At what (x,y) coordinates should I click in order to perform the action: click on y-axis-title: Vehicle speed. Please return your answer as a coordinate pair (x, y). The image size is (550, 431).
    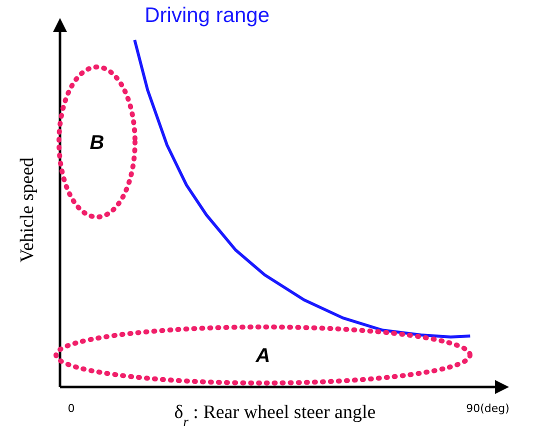
    Looking at the image, I should click on (27, 209).